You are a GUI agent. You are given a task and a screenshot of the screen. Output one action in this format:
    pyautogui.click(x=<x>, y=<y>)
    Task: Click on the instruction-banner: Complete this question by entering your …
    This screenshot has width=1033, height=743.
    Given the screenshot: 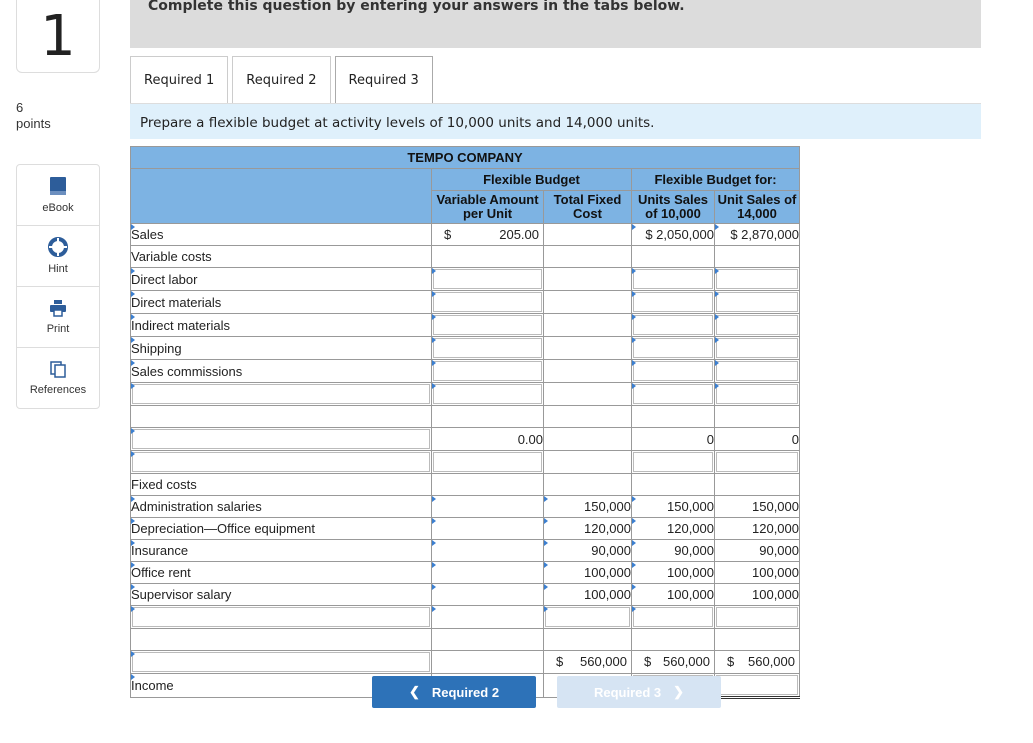 What is the action you would take?
    pyautogui.click(x=555, y=24)
    